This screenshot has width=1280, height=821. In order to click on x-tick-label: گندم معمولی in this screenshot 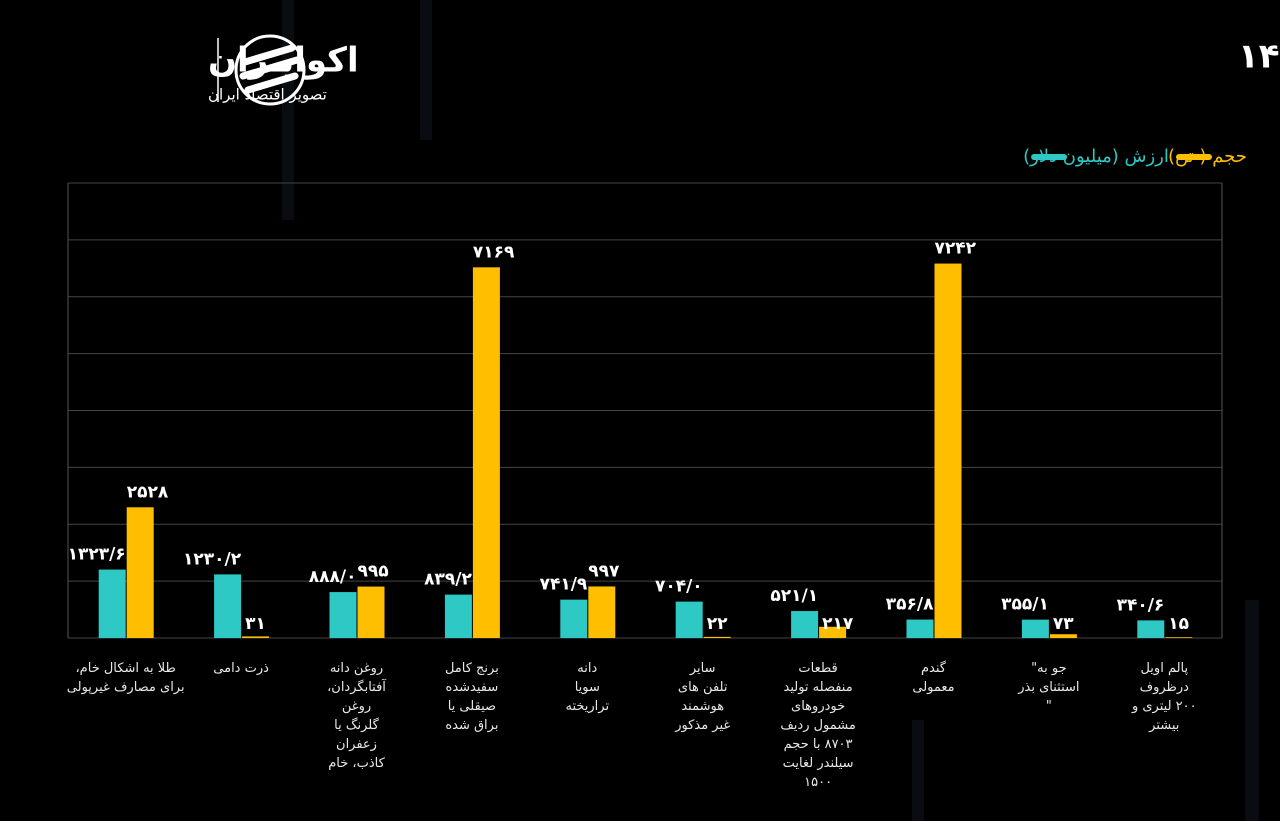, I will do `click(933, 677)`.